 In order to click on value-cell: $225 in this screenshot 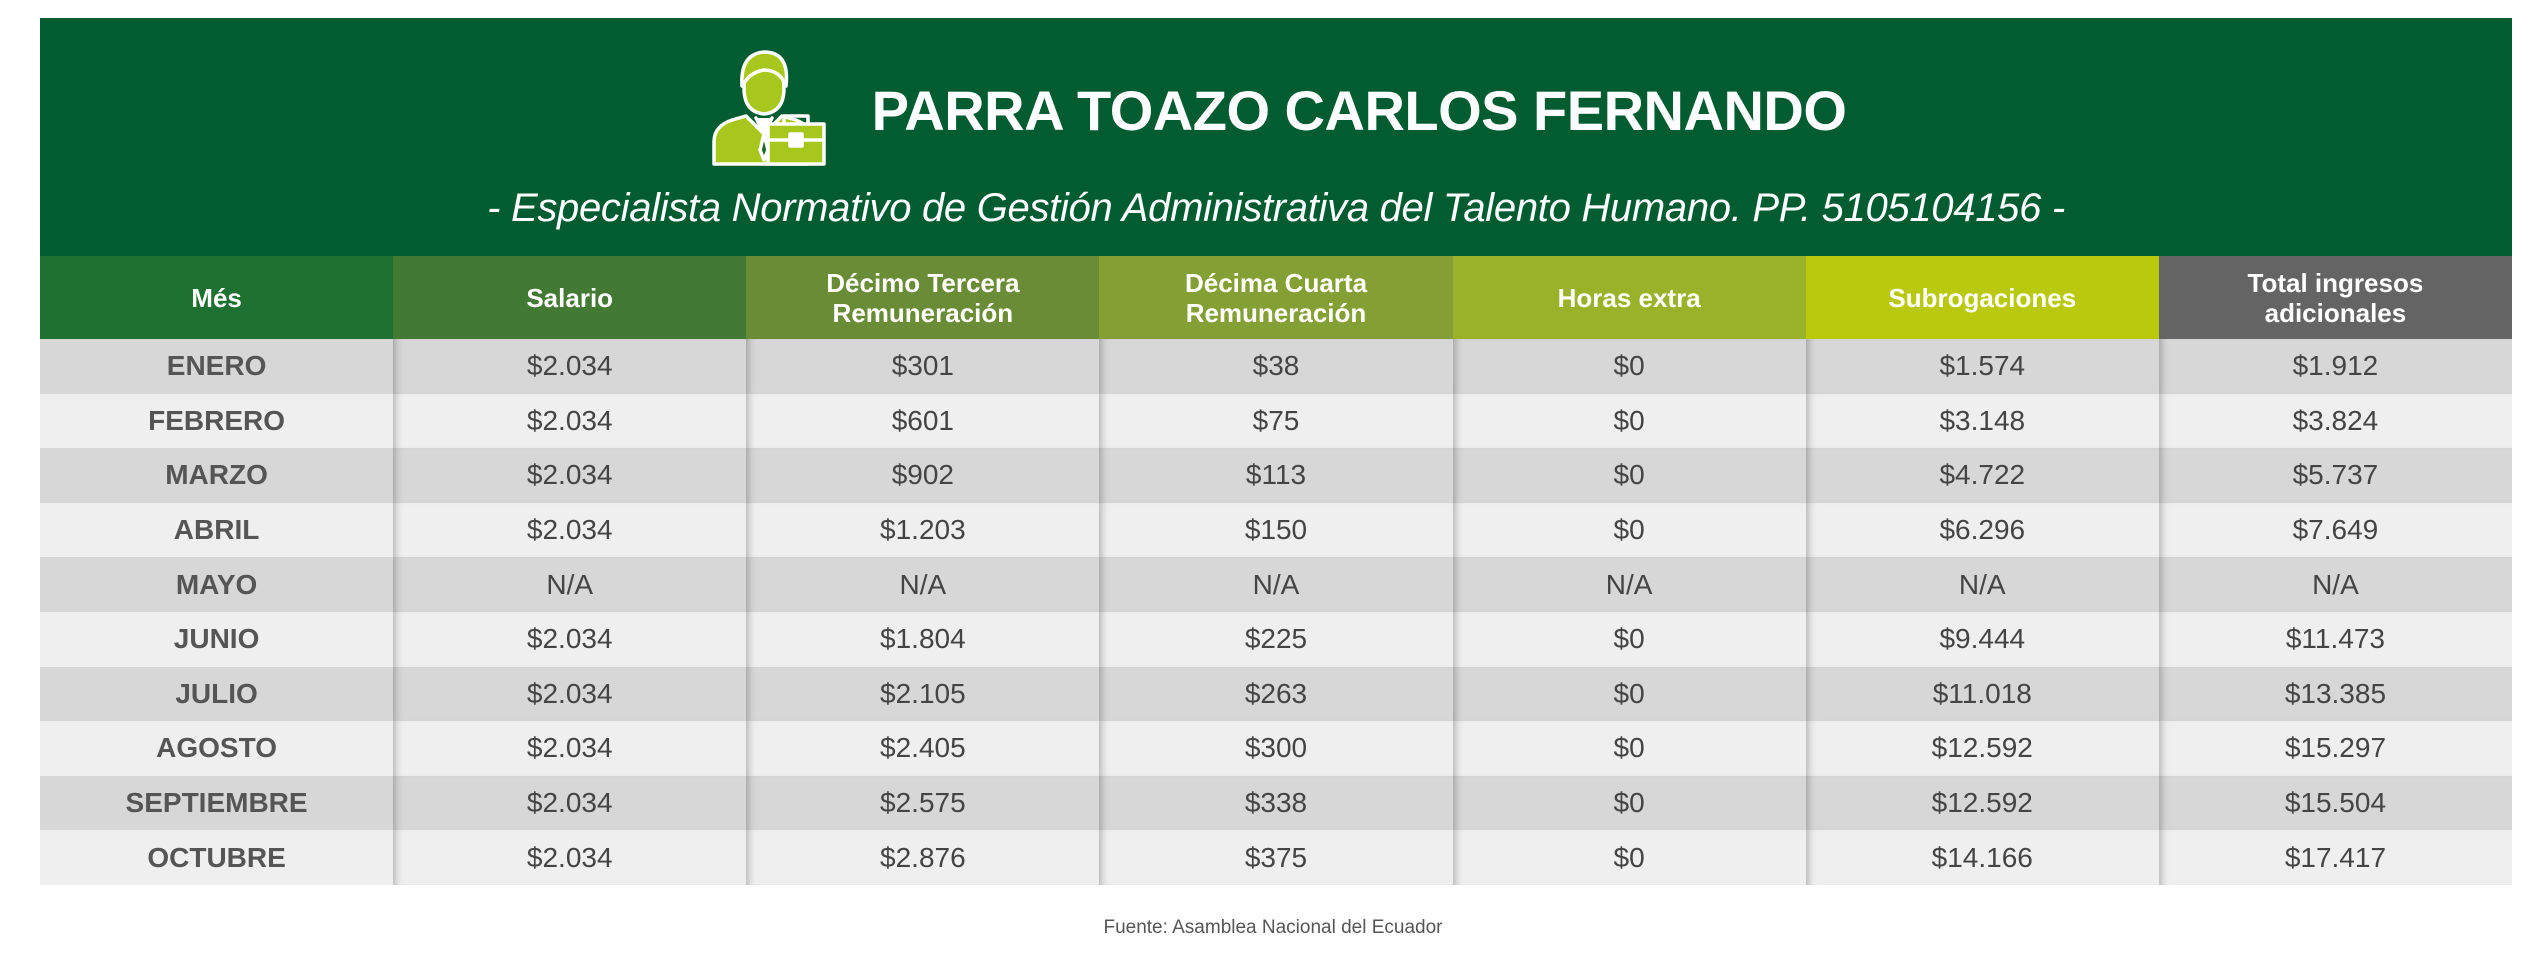, I will do `click(1276, 639)`.